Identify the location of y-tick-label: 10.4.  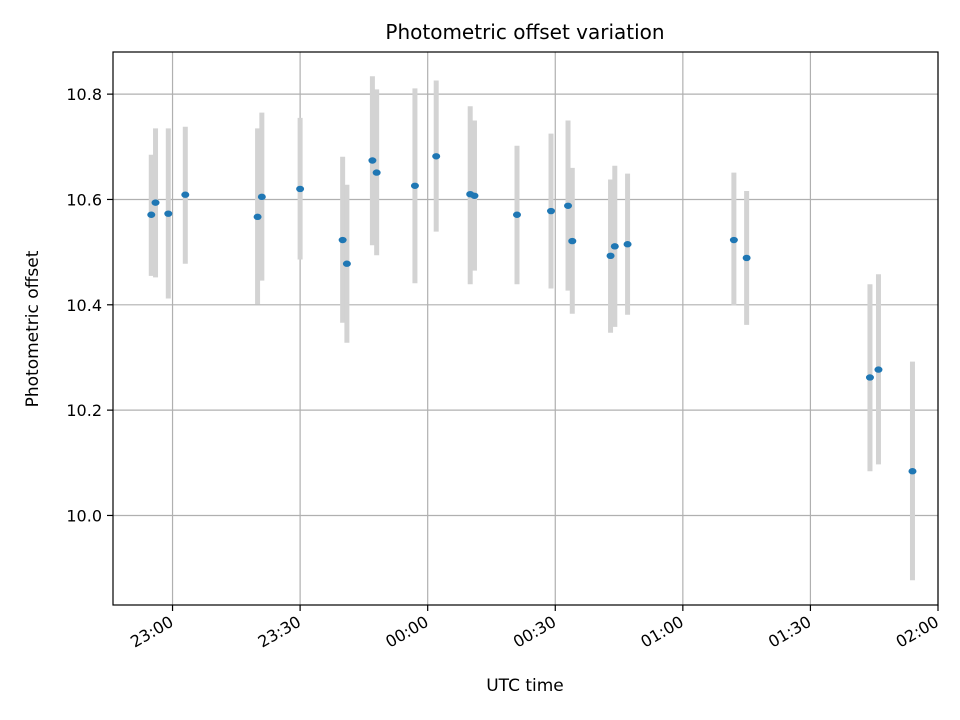
(84, 305).